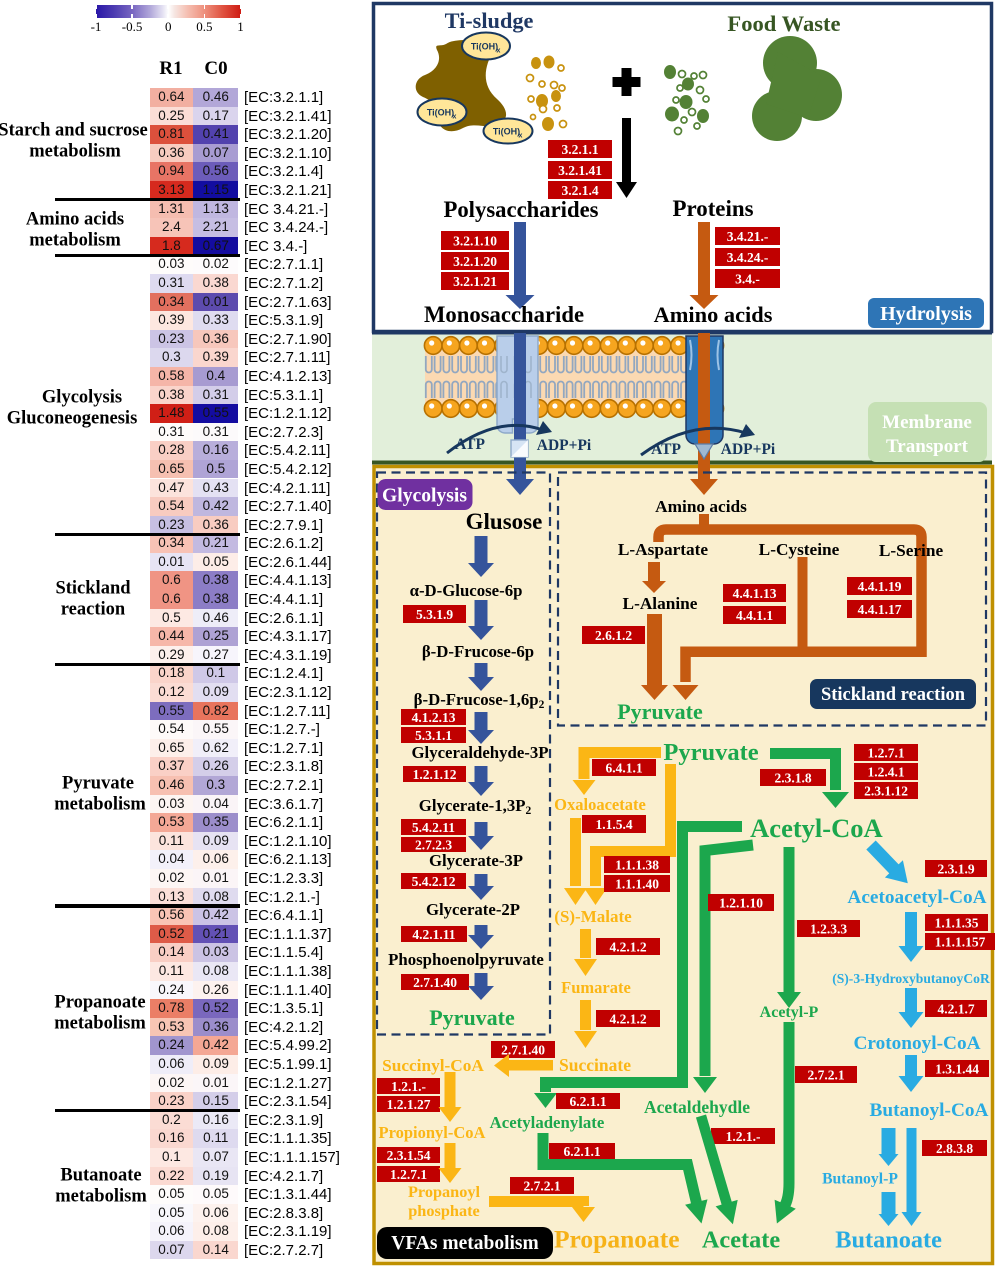 The height and width of the screenshot is (1270, 1000). I want to click on svg-text: 3.2.1.1, so click(579, 149).